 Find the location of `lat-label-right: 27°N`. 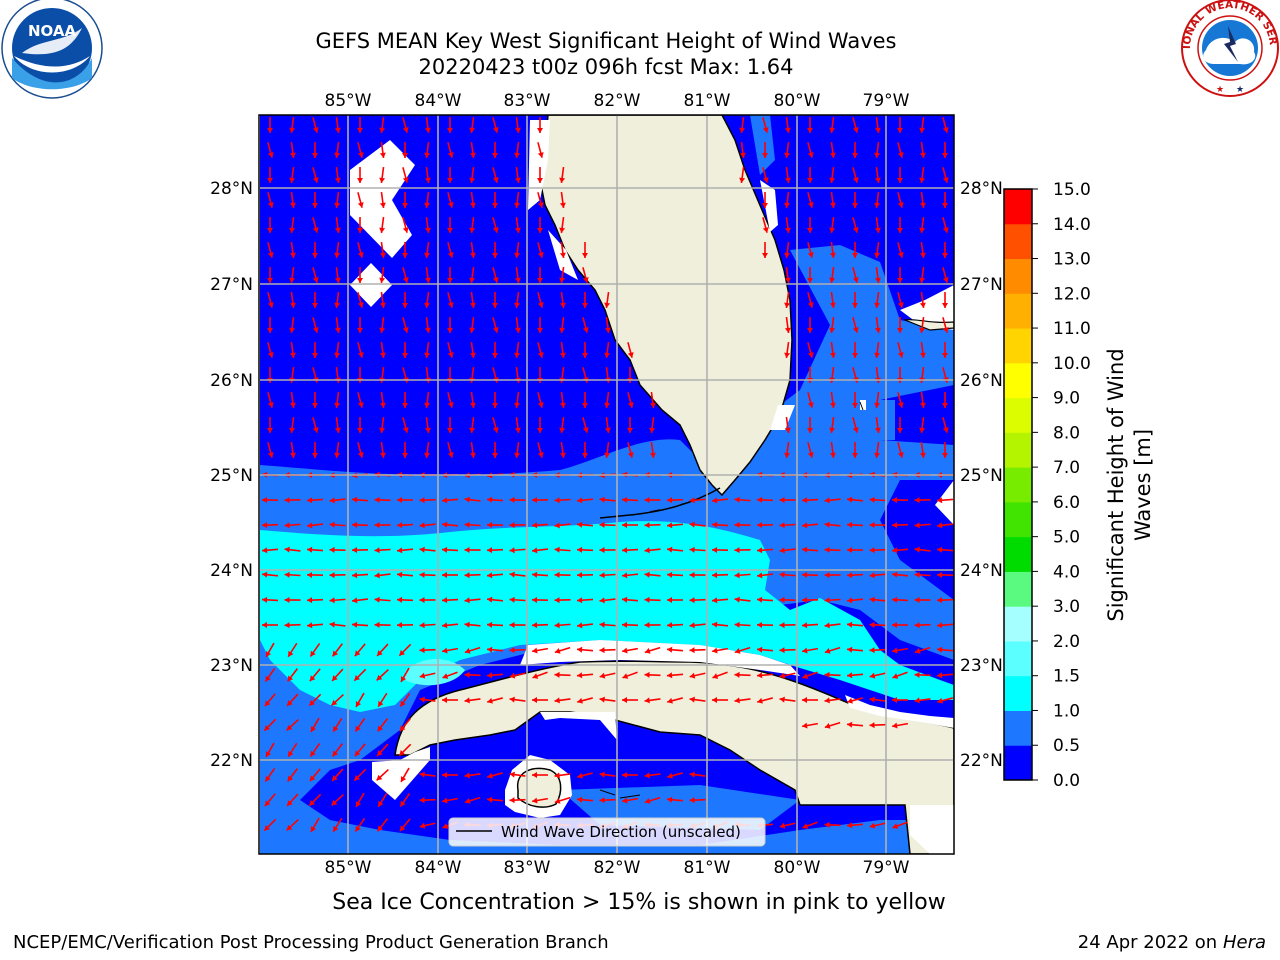

lat-label-right: 27°N is located at coordinates (981, 285).